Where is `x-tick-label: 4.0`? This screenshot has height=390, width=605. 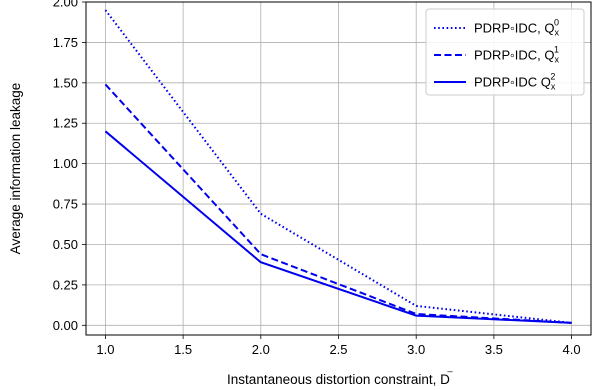 x-tick-label: 4.0 is located at coordinates (572, 349).